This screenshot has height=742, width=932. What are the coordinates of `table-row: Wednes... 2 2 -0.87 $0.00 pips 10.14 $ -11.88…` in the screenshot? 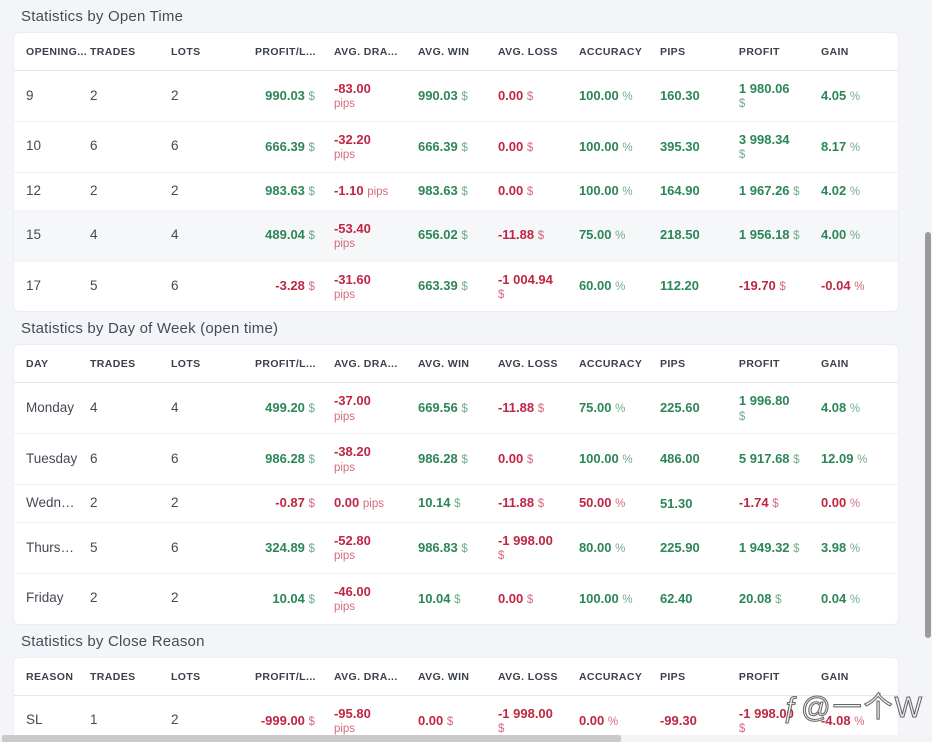 It's located at (456, 504).